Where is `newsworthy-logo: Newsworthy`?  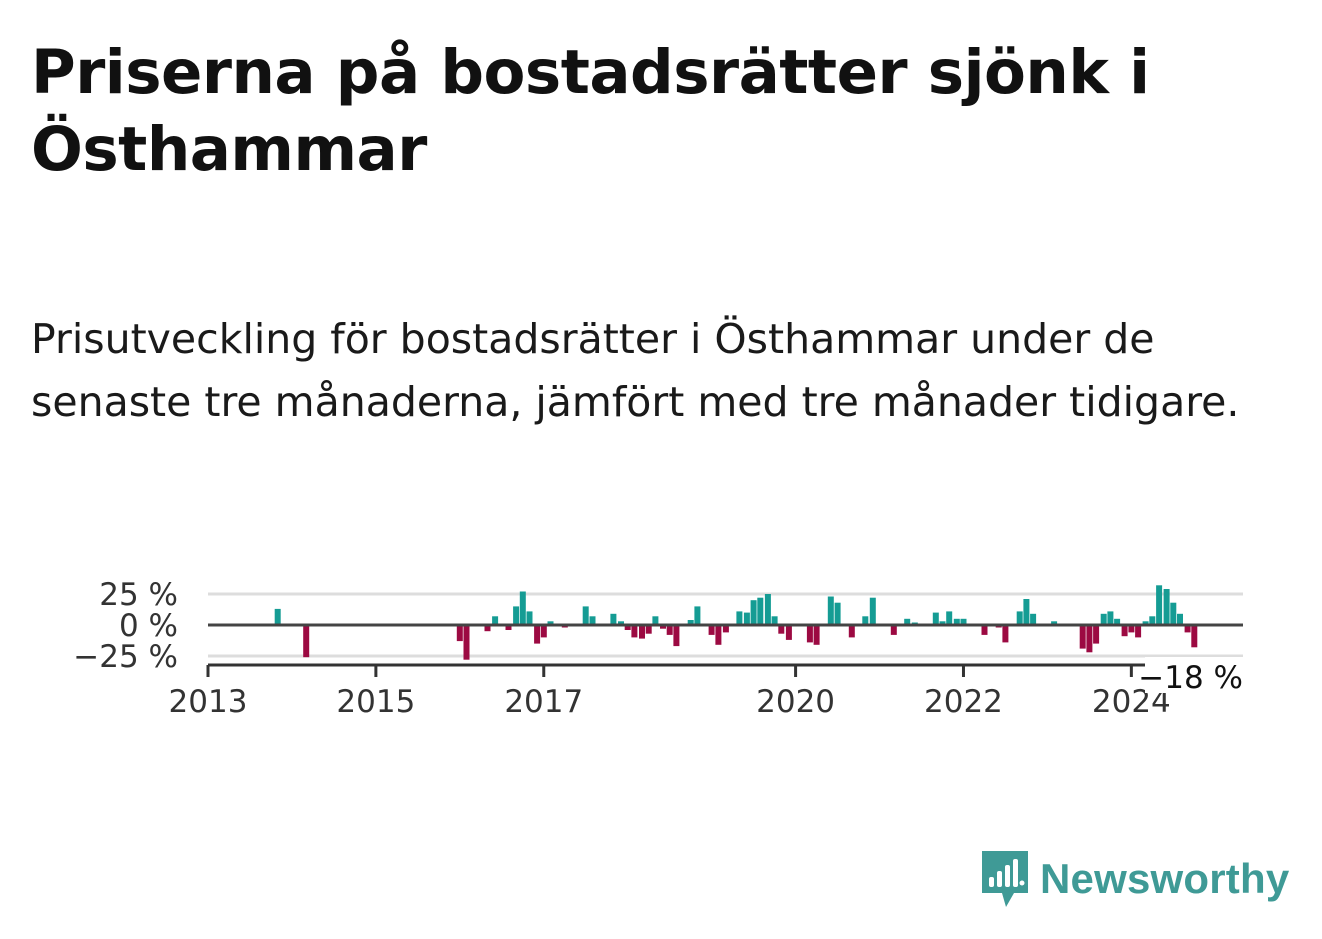
newsworthy-logo: Newsworthy is located at coordinates (1134, 879).